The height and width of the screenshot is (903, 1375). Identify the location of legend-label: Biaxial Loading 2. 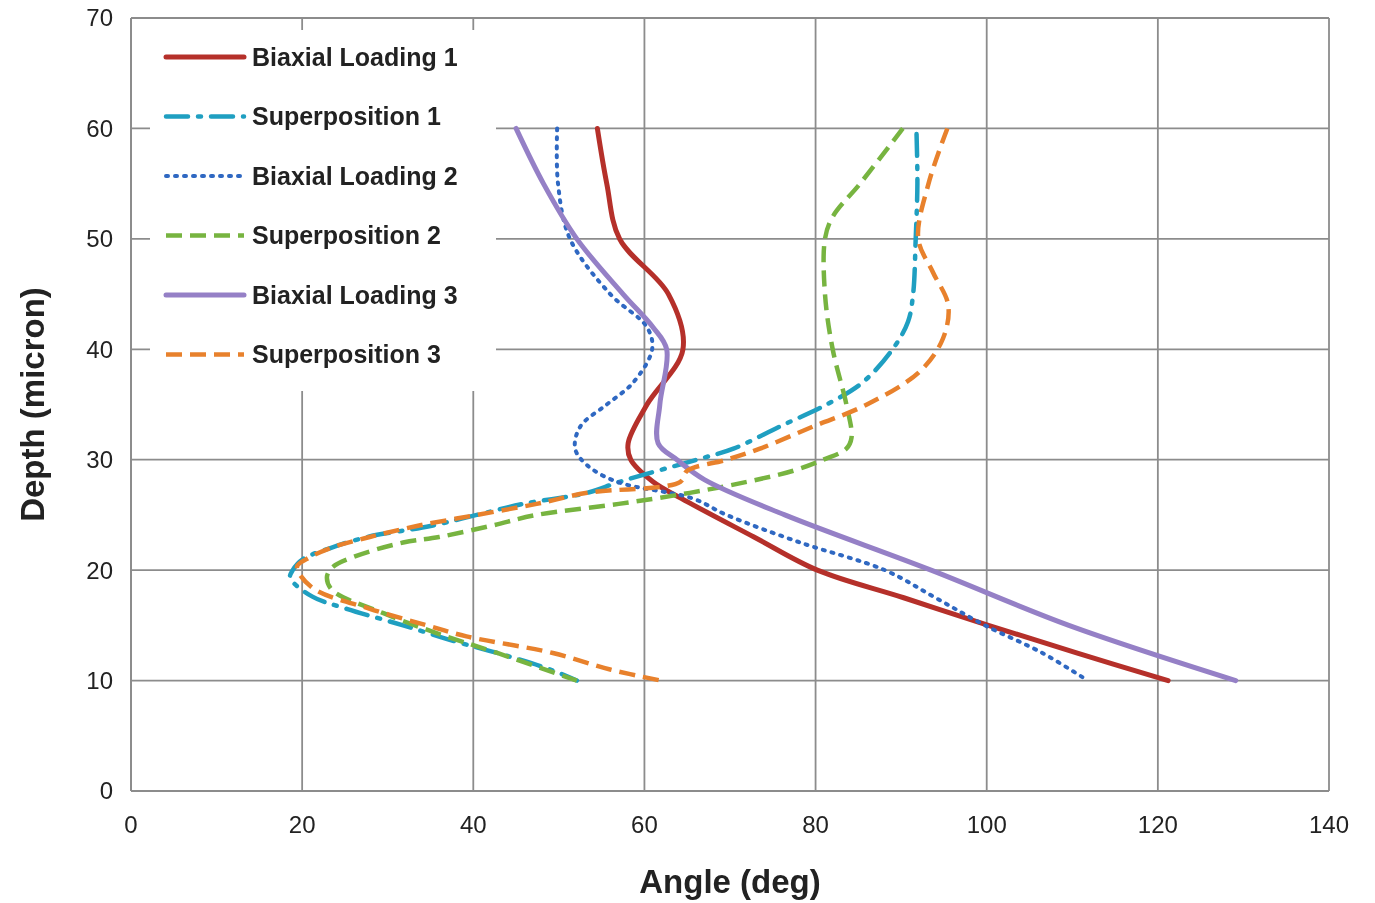
(355, 175).